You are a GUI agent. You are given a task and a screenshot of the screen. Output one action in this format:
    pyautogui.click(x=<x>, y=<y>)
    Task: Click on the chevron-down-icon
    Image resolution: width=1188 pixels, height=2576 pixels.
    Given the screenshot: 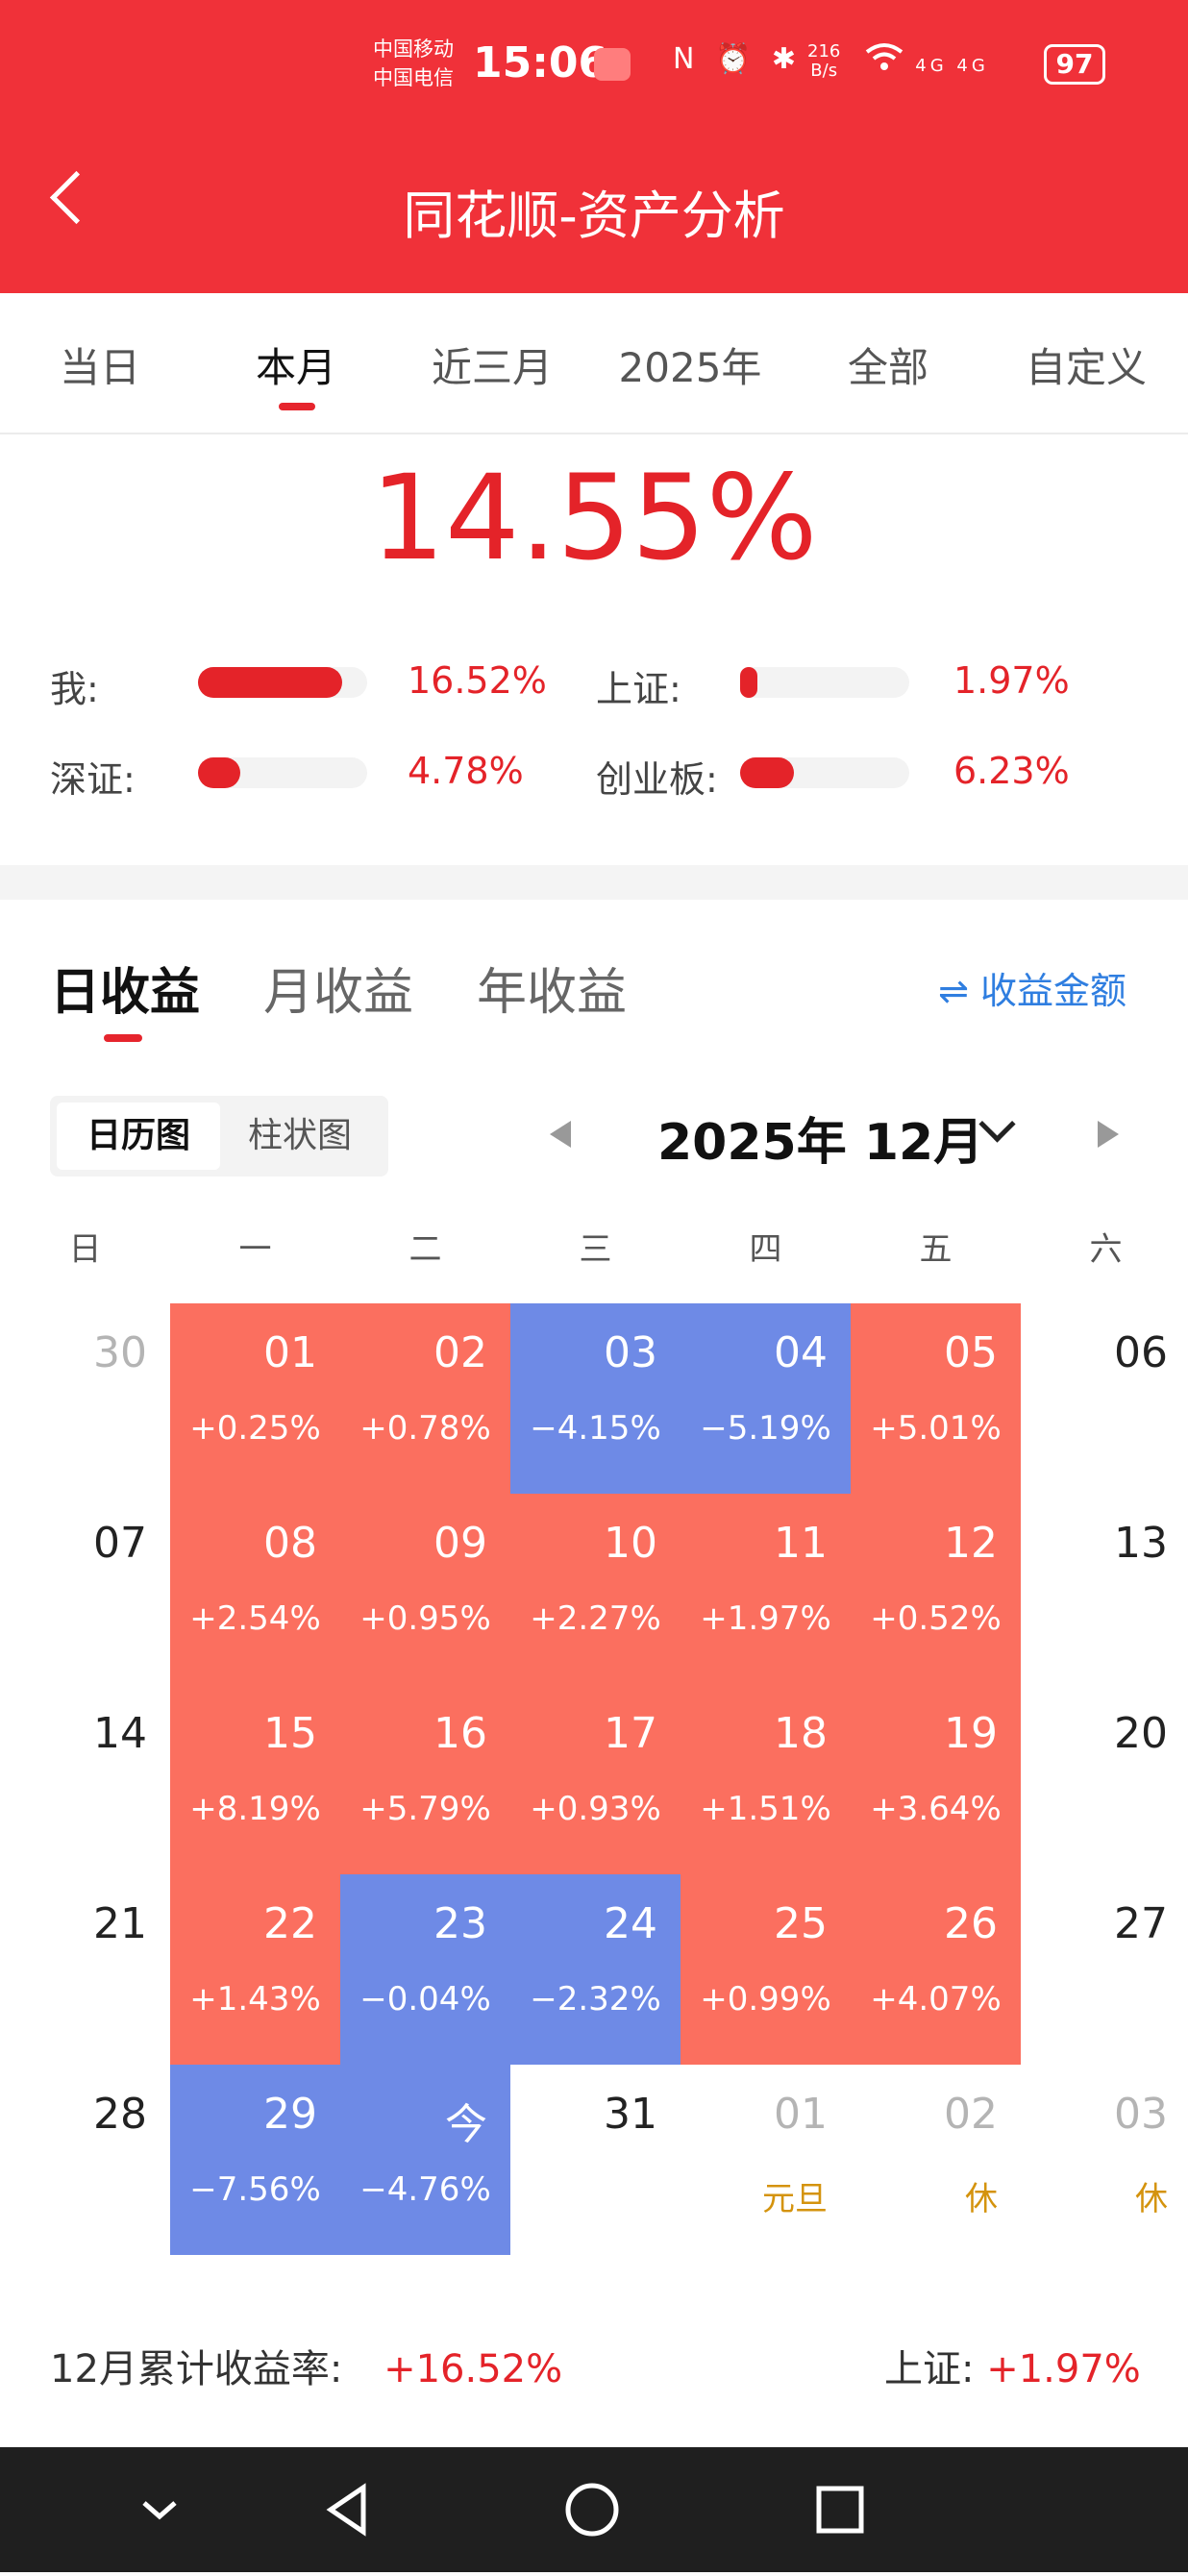 What is the action you would take?
    pyautogui.click(x=997, y=1124)
    